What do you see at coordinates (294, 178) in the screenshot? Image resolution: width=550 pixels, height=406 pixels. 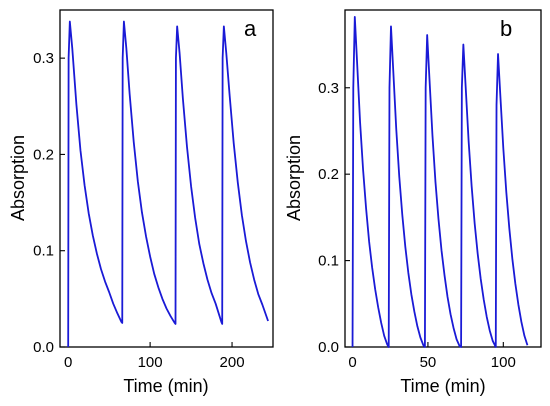 I see `y-axis-label-b: Absorption` at bounding box center [294, 178].